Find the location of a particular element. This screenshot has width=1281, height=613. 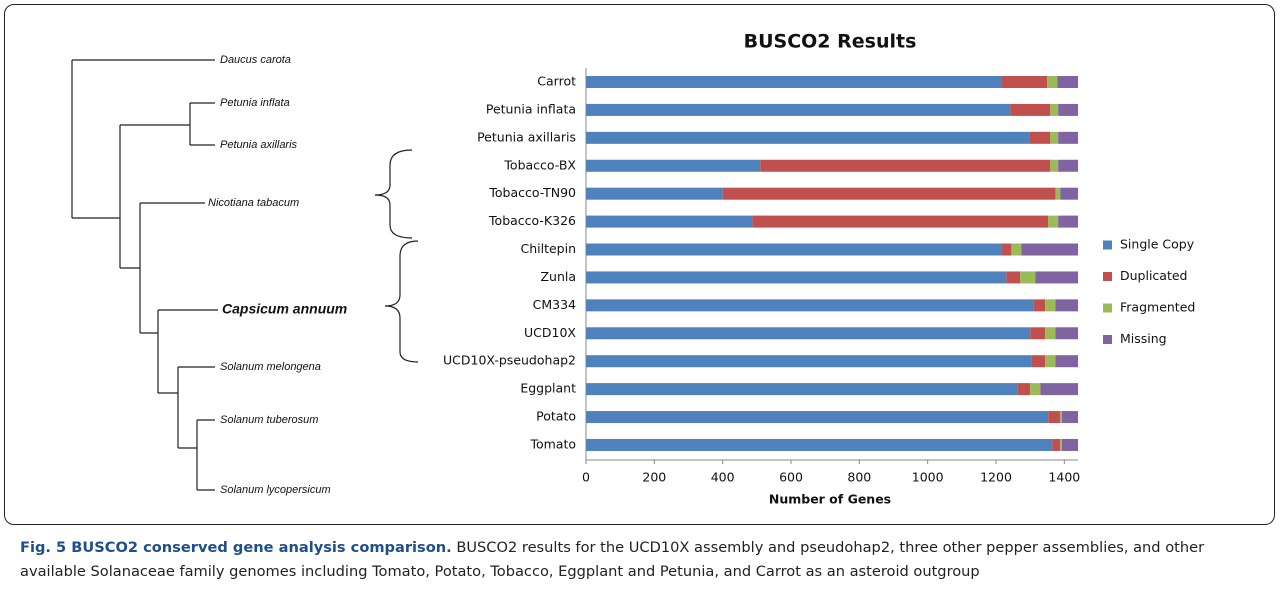

leaf-label: Solanum melongena is located at coordinates (270, 367).